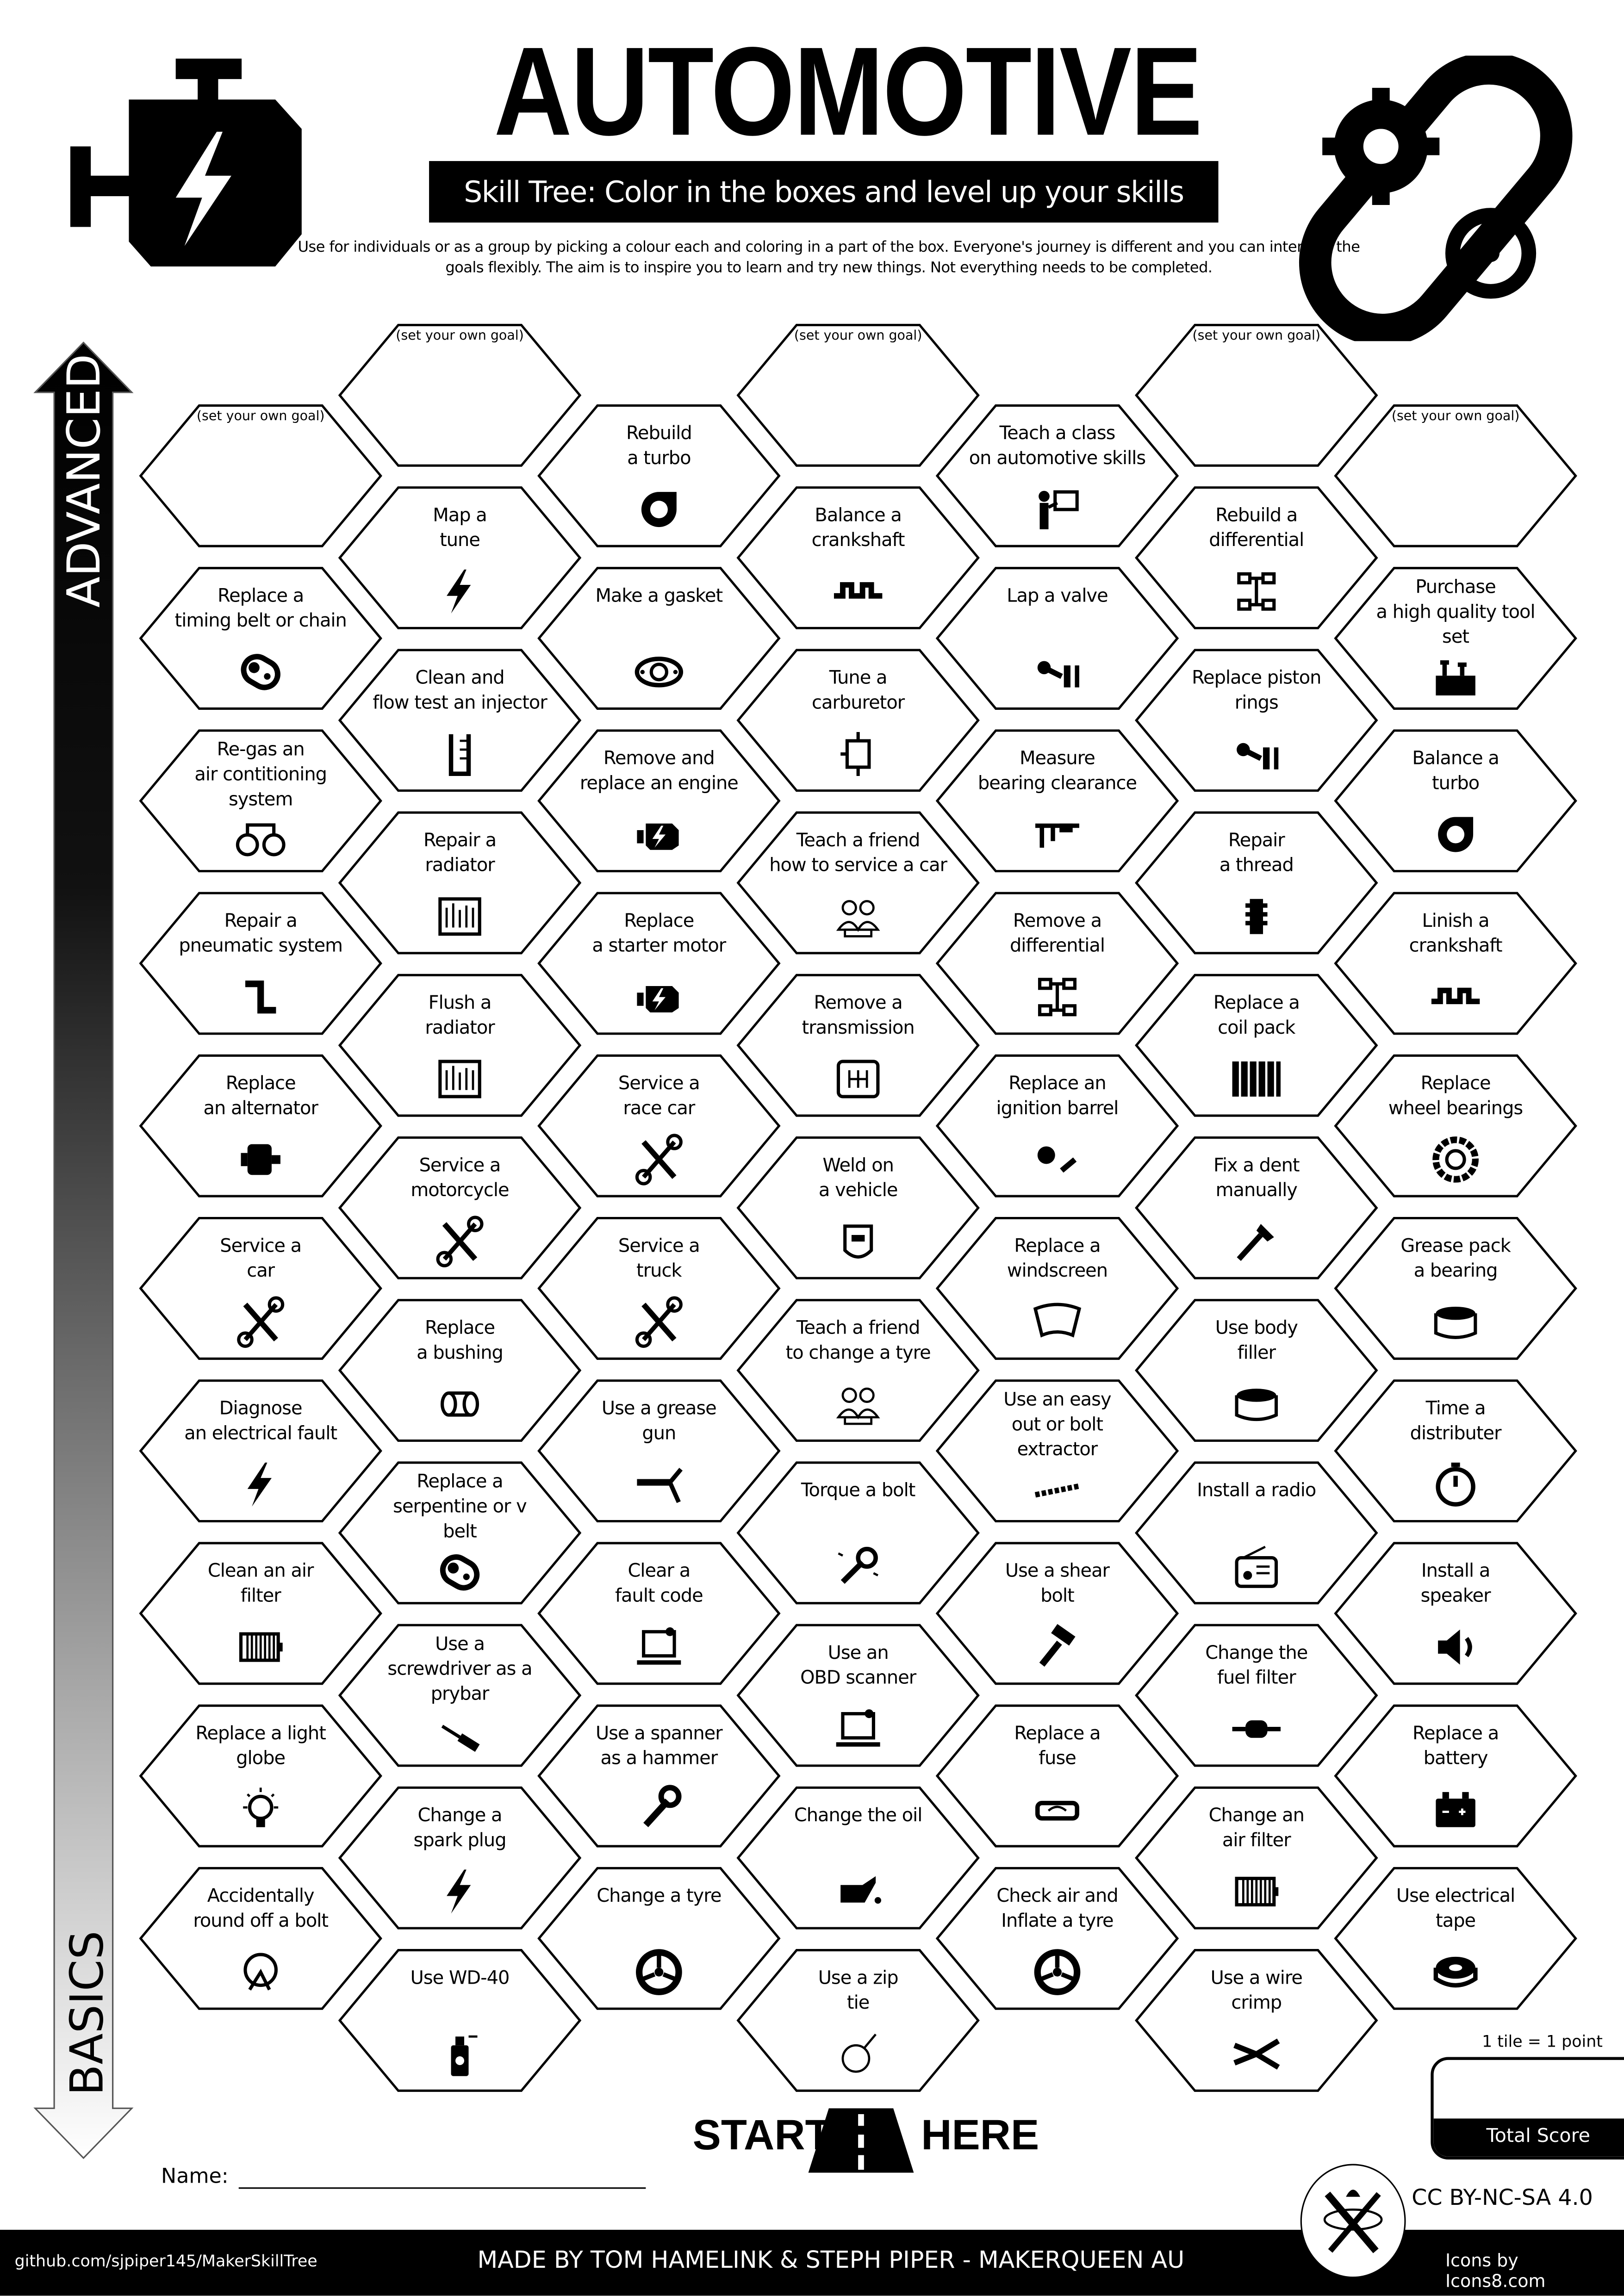  Describe the element at coordinates (260, 841) in the screenshot. I see `gauges-icon` at that location.